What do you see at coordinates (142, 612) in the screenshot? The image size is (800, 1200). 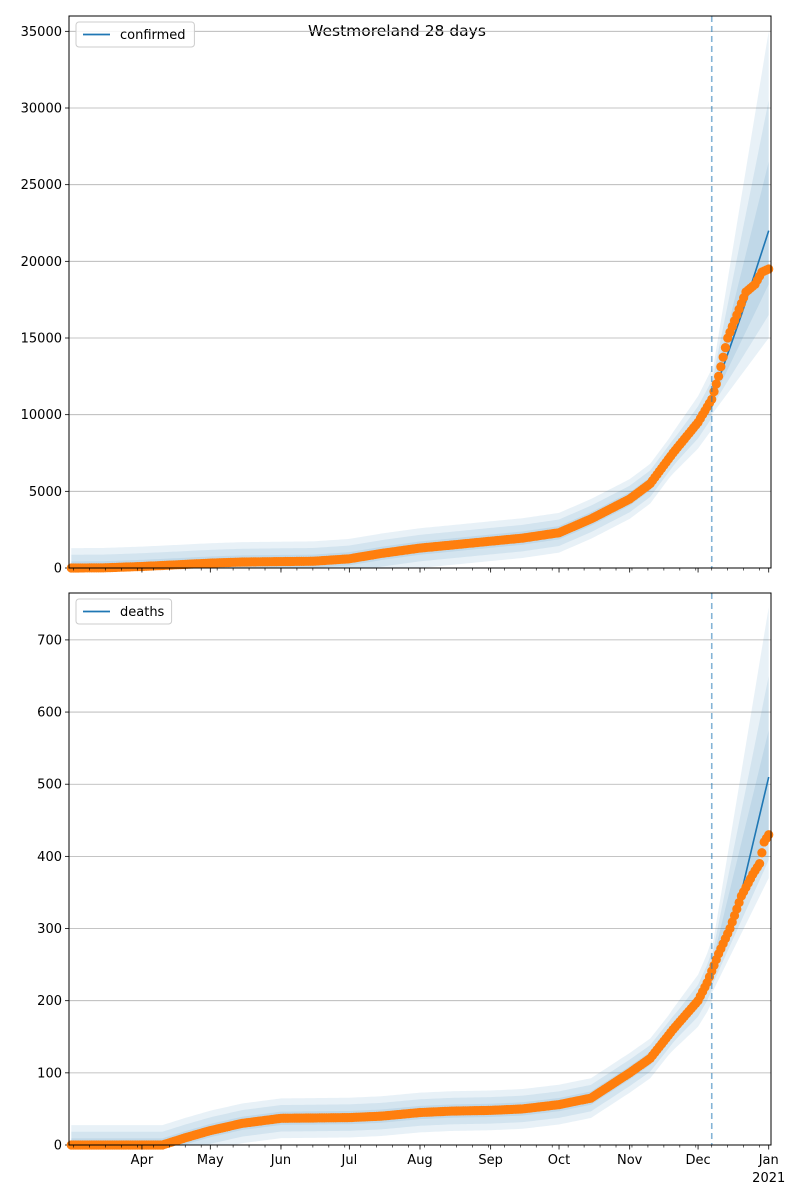 I see `legend-label: deaths` at bounding box center [142, 612].